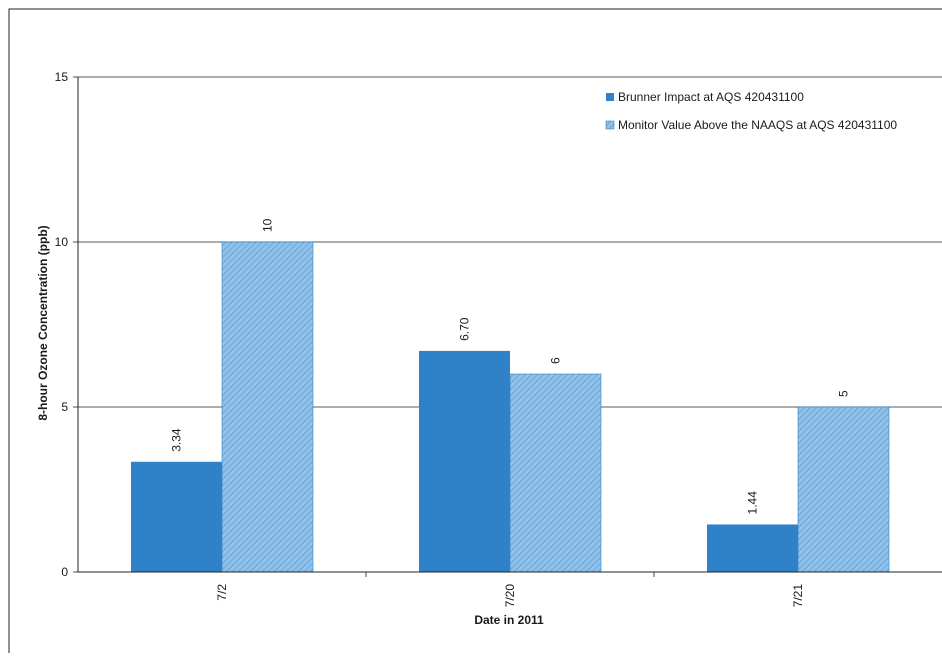  Describe the element at coordinates (64, 407) in the screenshot. I see `y-tick-label: 5` at that location.